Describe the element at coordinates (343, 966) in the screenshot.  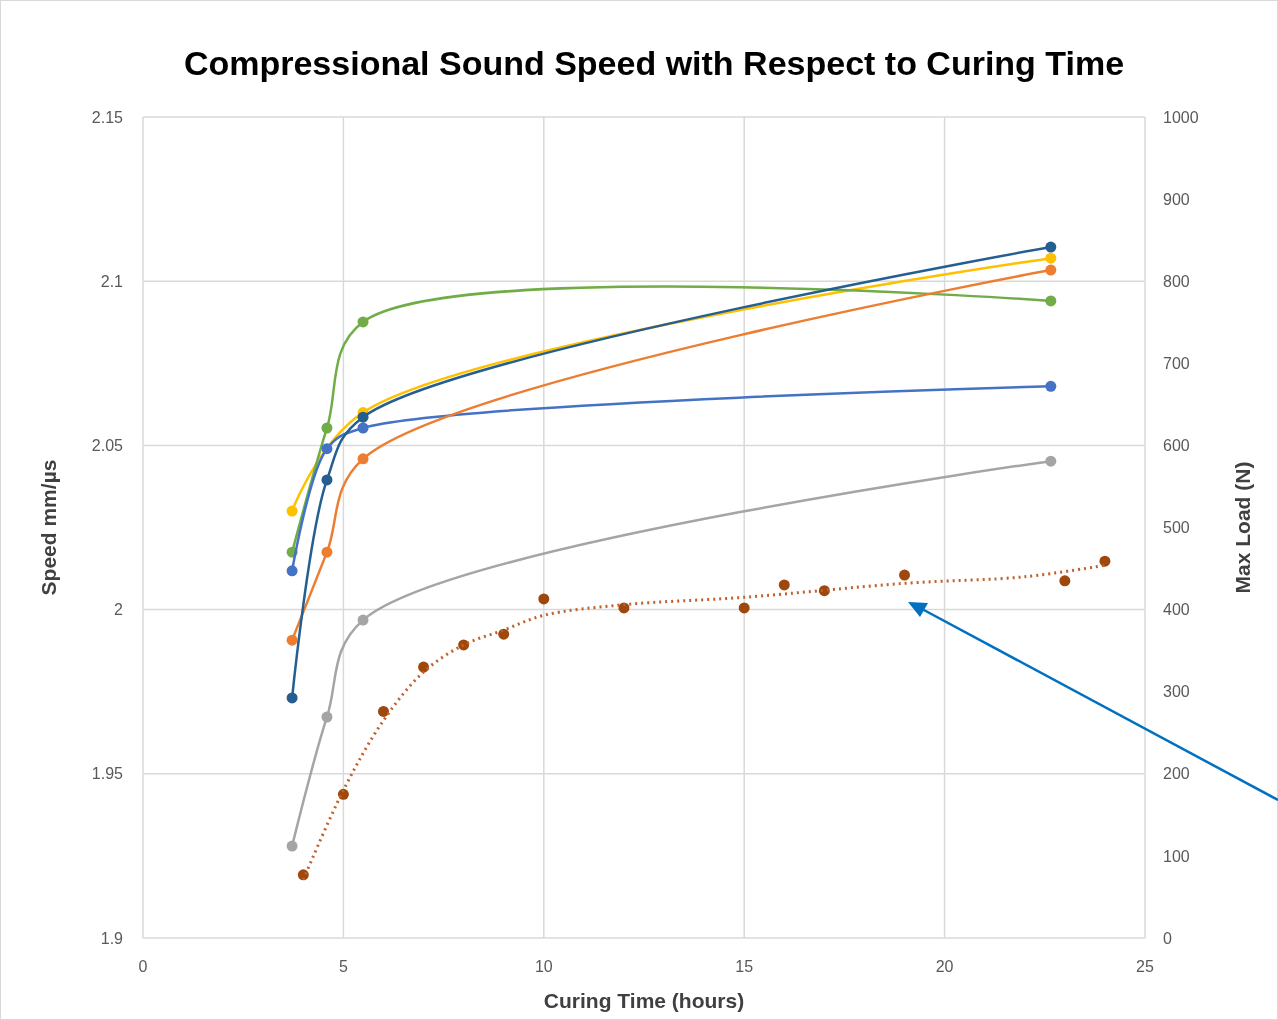
I see `x-tick-label: 5` at that location.